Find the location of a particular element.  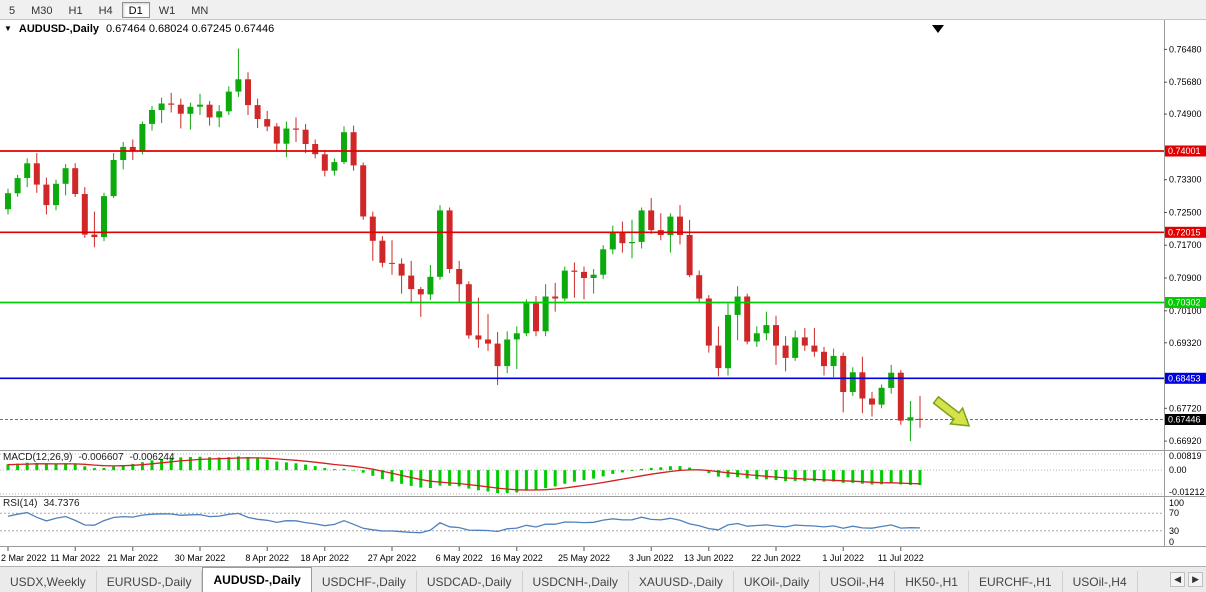

symbol-dropdown-icon: ▼ is located at coordinates (8, 28).